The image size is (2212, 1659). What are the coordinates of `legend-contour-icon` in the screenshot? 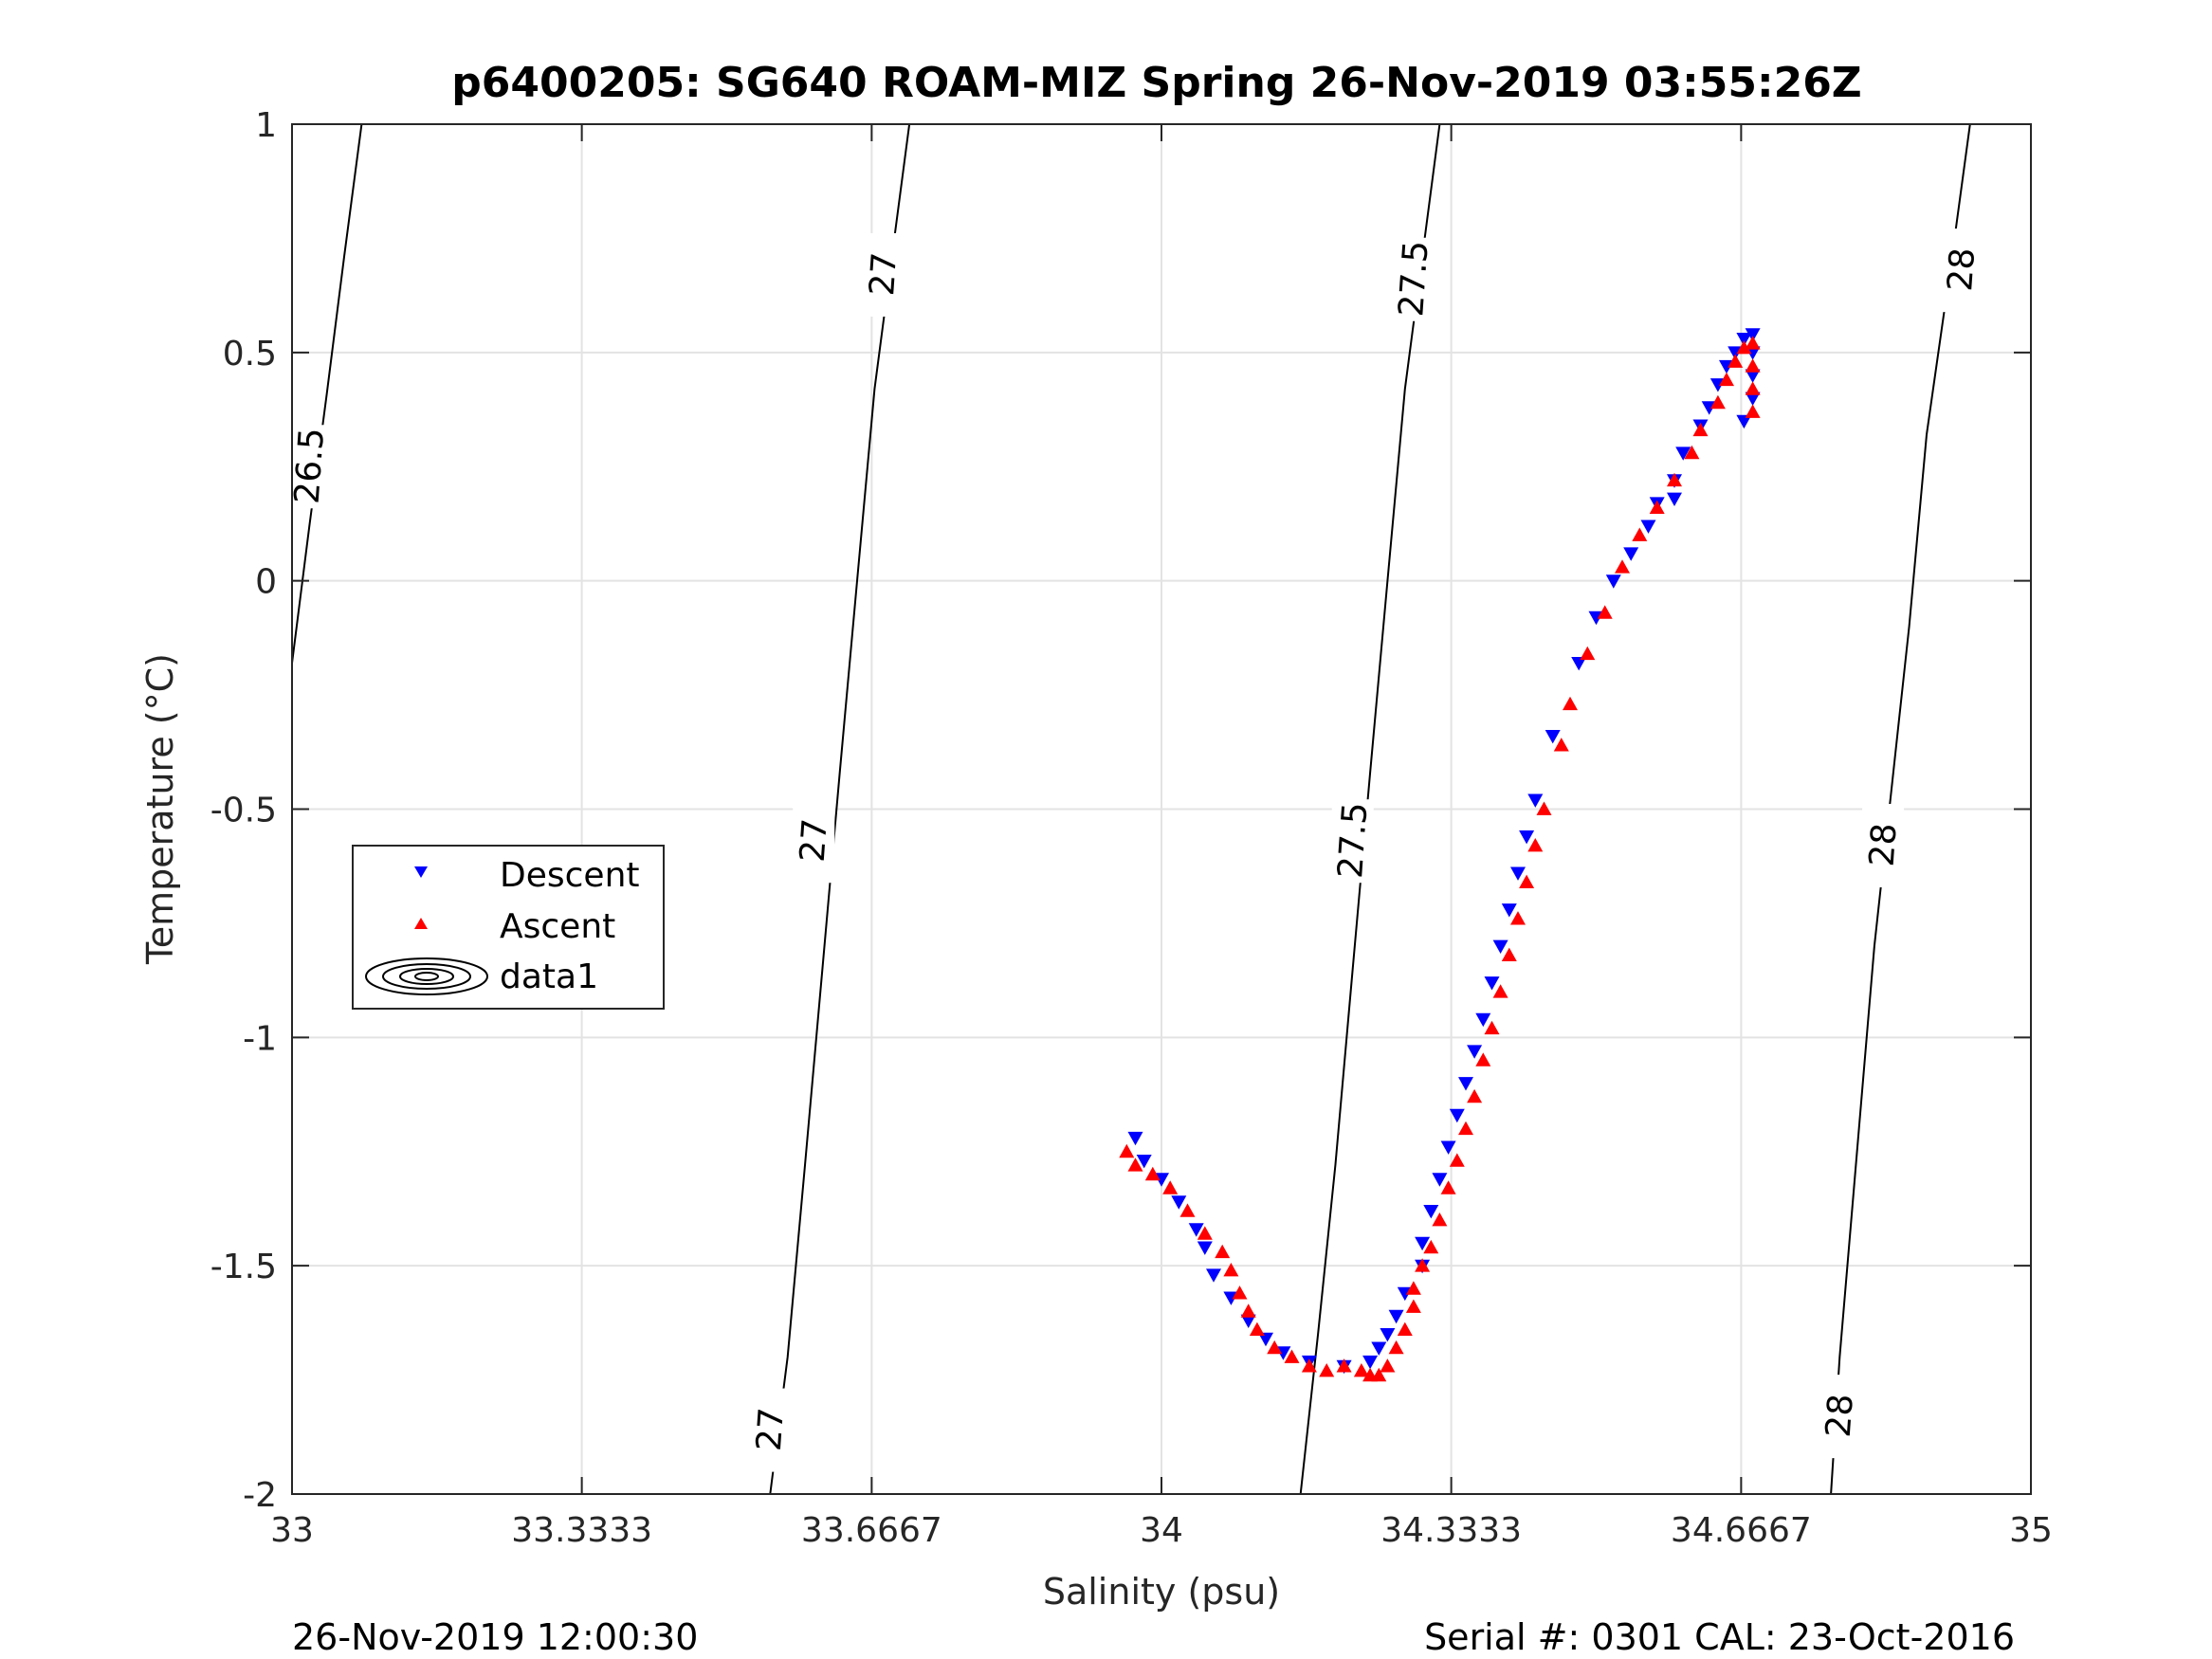 It's located at (426, 976).